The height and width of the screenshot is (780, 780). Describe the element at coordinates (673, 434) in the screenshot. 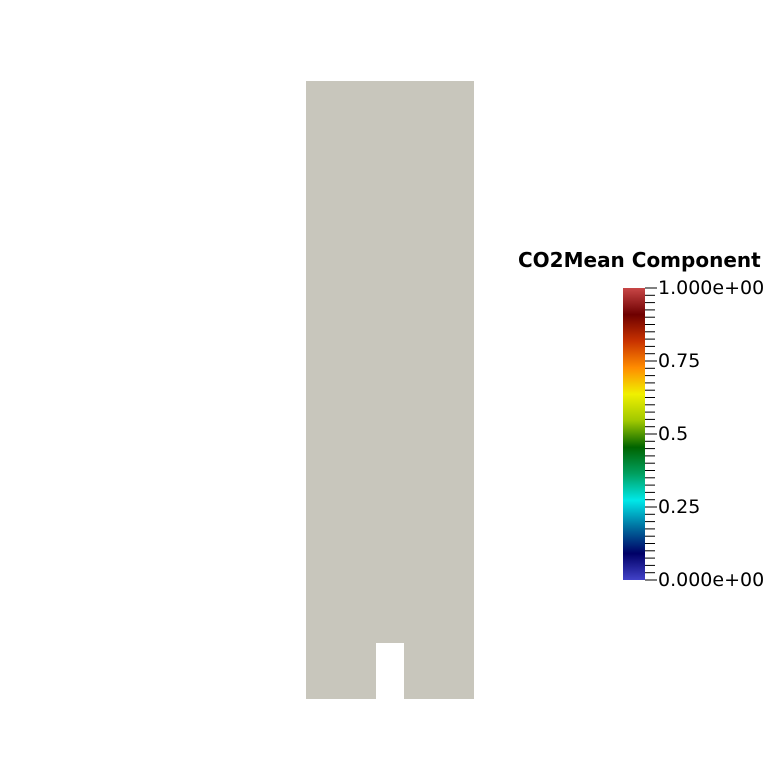

I see `colorbar-label-05: 0.5` at that location.